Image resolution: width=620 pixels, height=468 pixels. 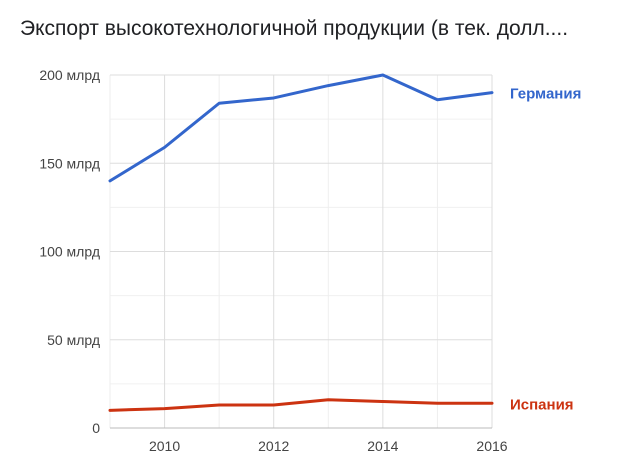 What do you see at coordinates (545, 94) in the screenshot?
I see `series-label: Германия` at bounding box center [545, 94].